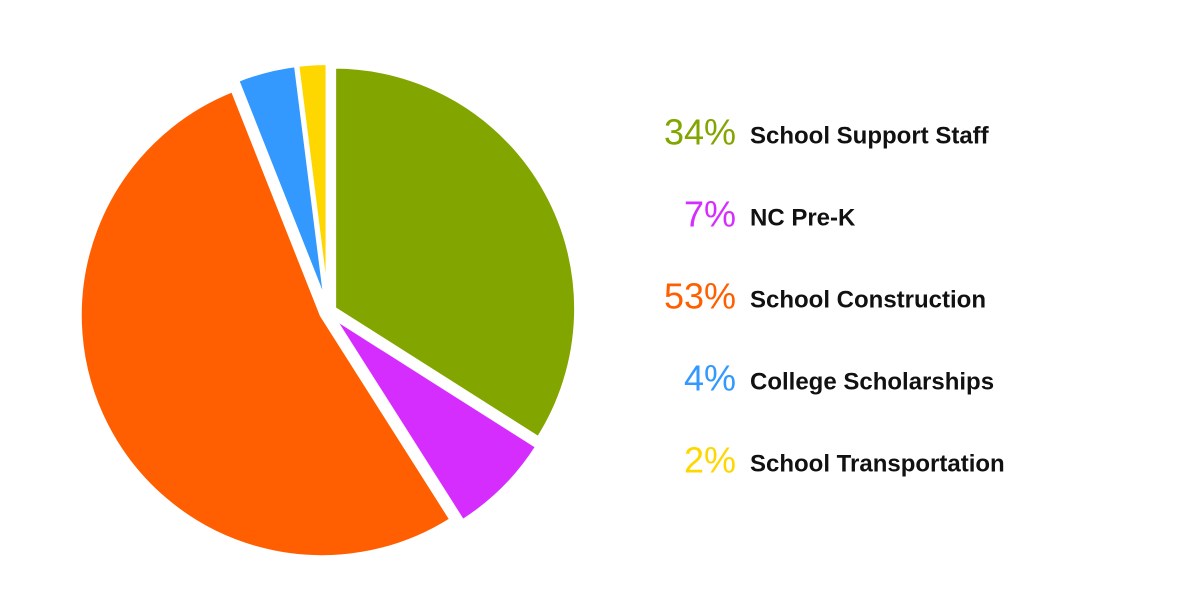 The width and height of the screenshot is (1197, 605). What do you see at coordinates (710, 214) in the screenshot?
I see `legend-value: 7%` at bounding box center [710, 214].